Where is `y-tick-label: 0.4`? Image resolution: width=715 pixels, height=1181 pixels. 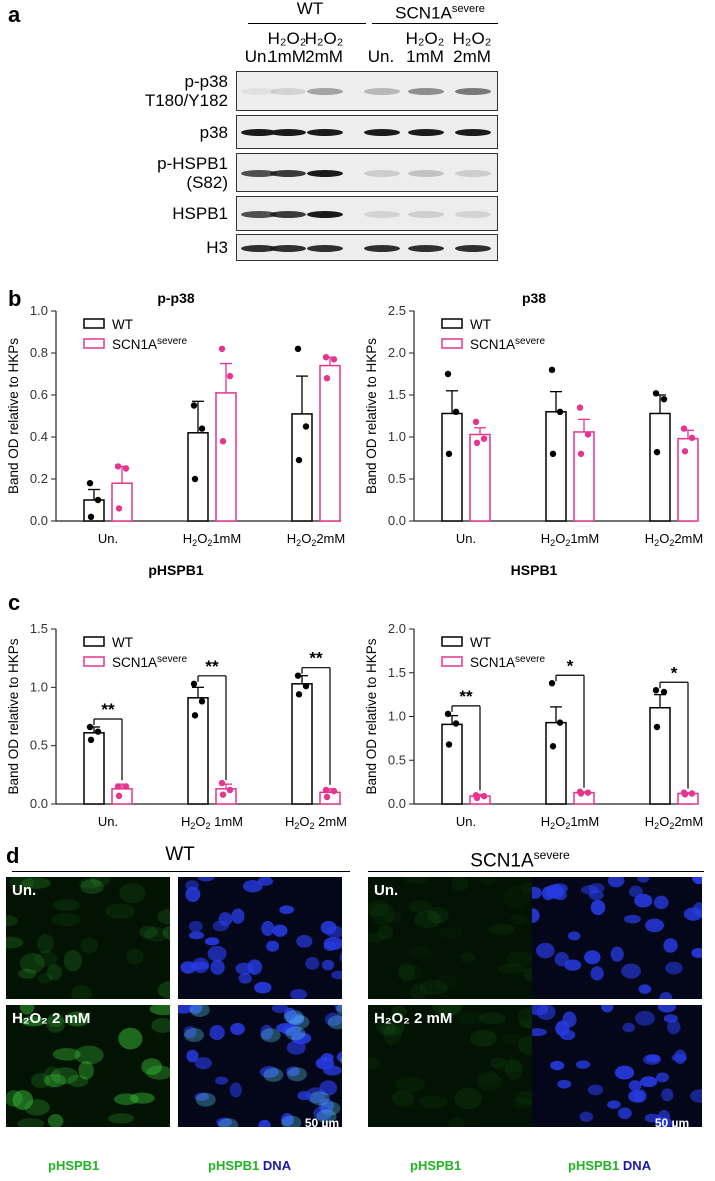 y-tick-label: 0.4 is located at coordinates (39, 436).